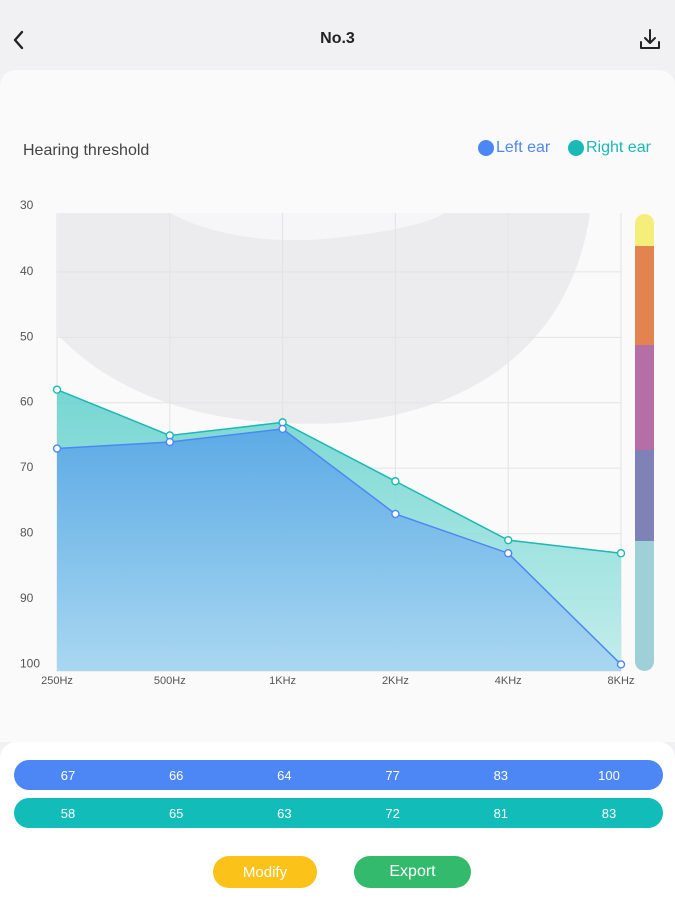 This screenshot has width=675, height=900. What do you see at coordinates (621, 681) in the screenshot?
I see `x-tick-label: 8KHz` at bounding box center [621, 681].